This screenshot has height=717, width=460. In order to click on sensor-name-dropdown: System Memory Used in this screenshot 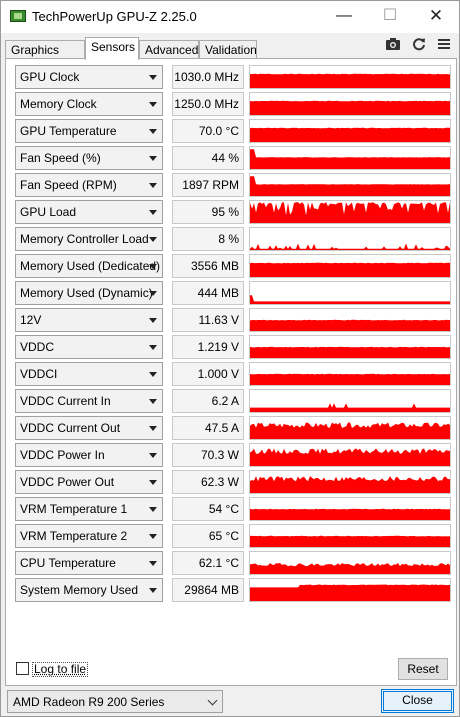, I will do `click(89, 590)`.